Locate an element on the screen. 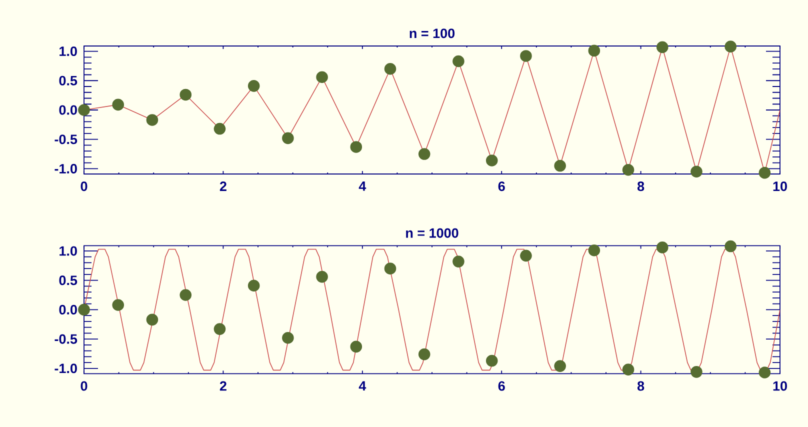 The image size is (808, 427). chart-title: n = 100 is located at coordinates (432, 33).